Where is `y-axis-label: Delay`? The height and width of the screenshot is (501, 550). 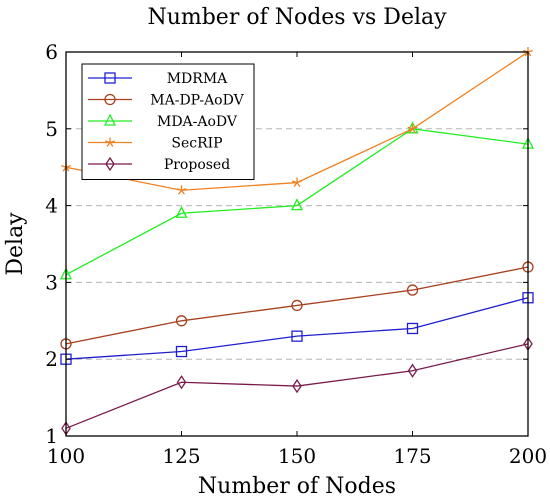
y-axis-label: Delay is located at coordinates (15, 244).